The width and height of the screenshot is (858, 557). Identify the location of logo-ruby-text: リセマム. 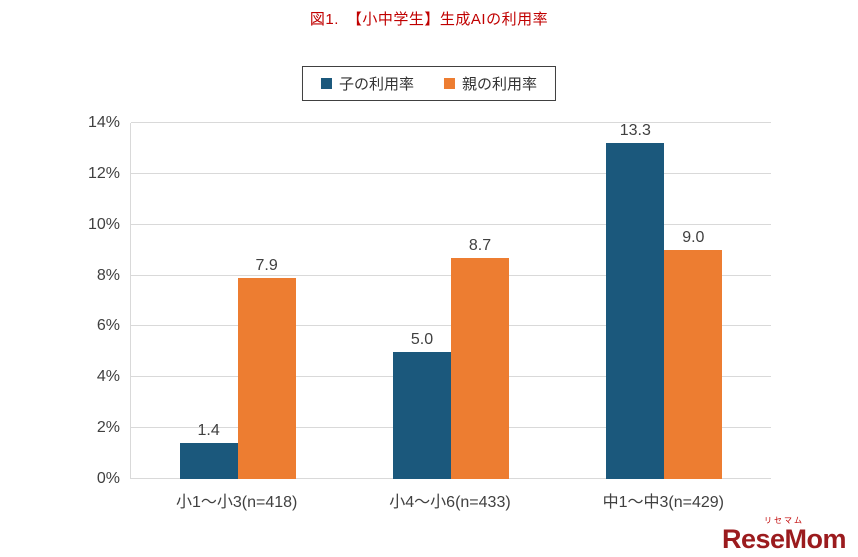
(783, 520).